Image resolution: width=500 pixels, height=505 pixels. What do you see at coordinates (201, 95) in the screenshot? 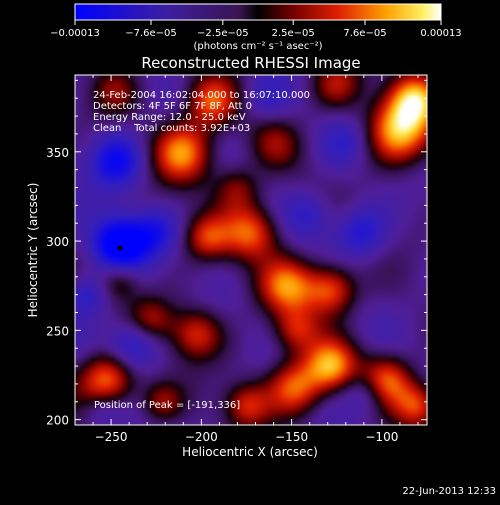
I see `annotation-time-range: 24-Feb-2004 16:02:04.000 to 16:07:10.000` at bounding box center [201, 95].